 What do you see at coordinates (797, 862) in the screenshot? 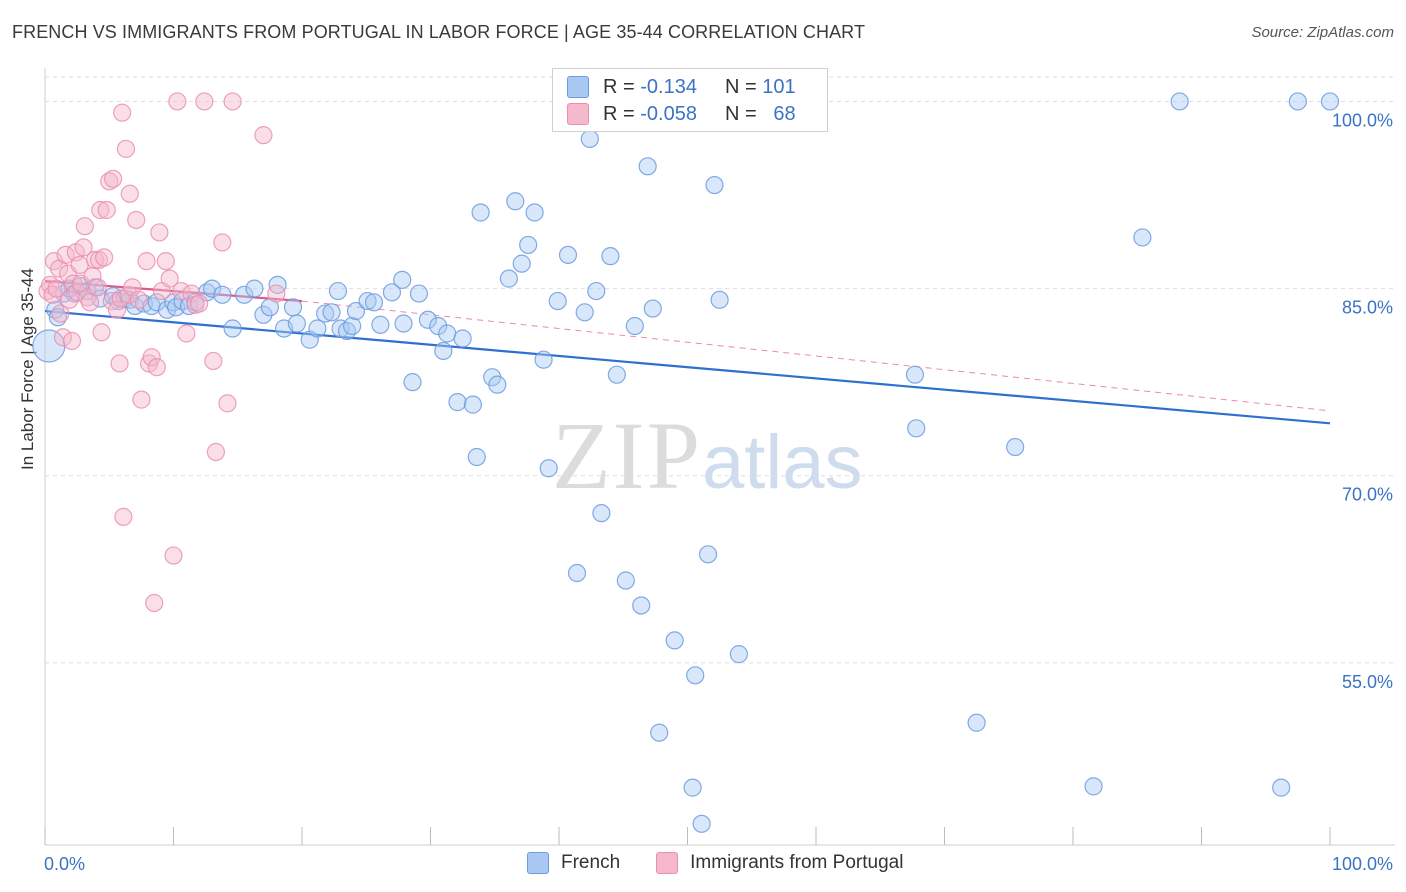
I see `series-label-portugal: Immigrants from Portugal` at bounding box center [797, 862].